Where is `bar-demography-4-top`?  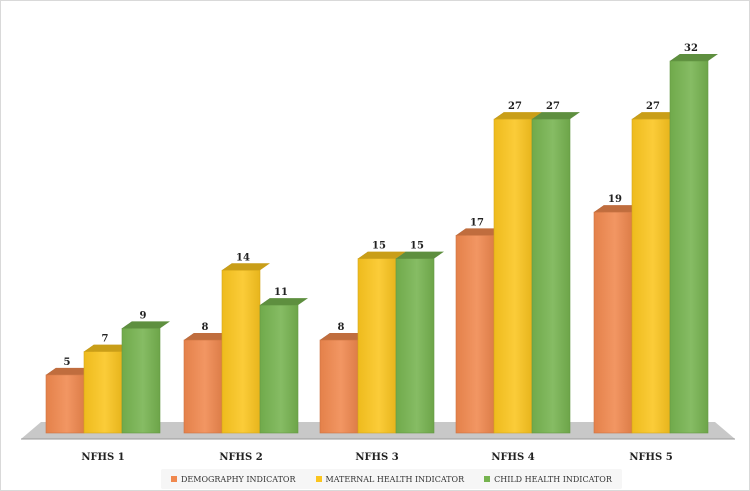 bar-demography-4-top is located at coordinates (480, 232).